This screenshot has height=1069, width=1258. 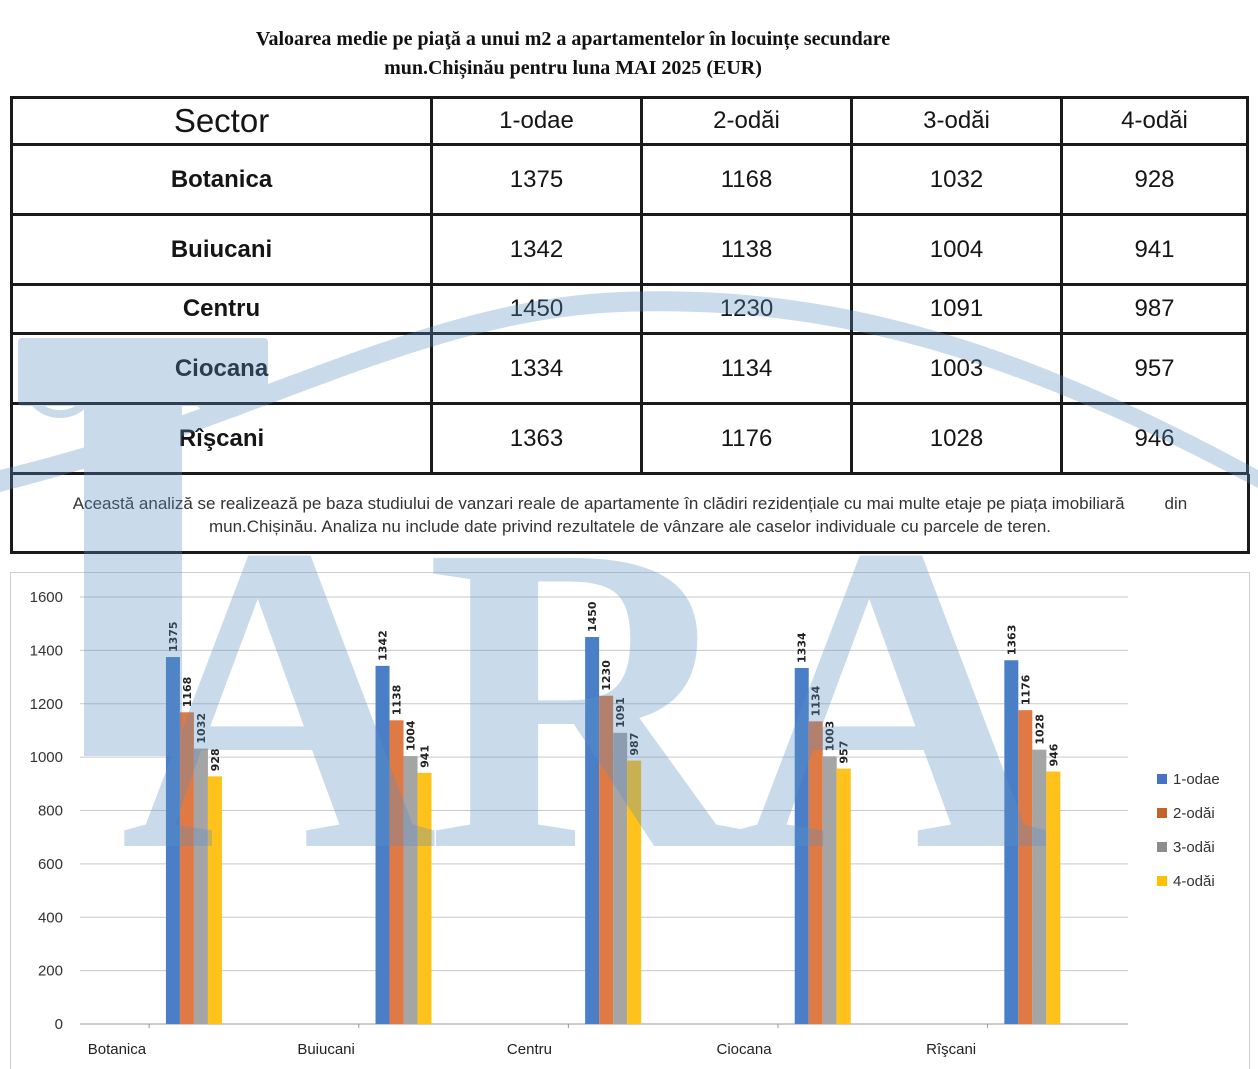 What do you see at coordinates (956, 249) in the screenshot?
I see `price-cell: 1004` at bounding box center [956, 249].